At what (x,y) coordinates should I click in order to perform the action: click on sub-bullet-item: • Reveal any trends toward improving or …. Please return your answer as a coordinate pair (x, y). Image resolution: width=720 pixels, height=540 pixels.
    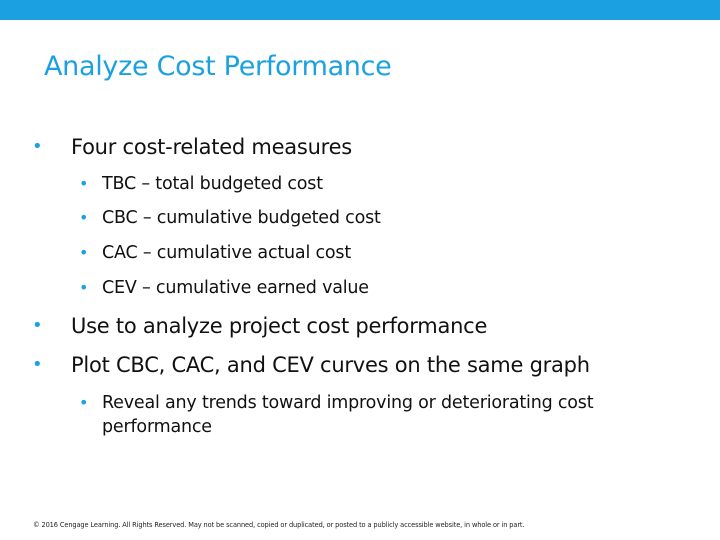
    Looking at the image, I should click on (383, 415).